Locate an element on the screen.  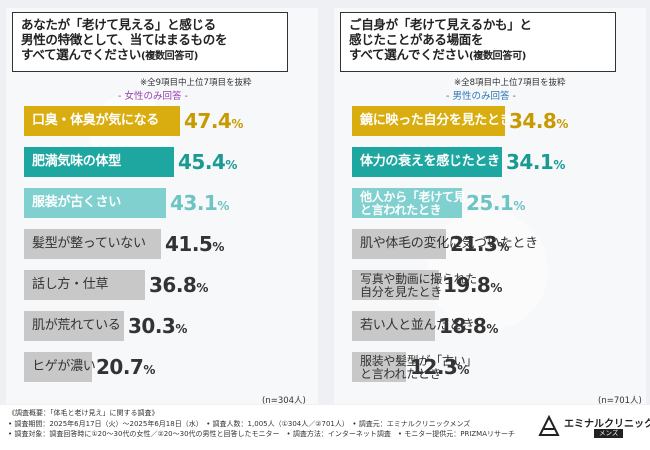
value-number: 25.1 is located at coordinates (490, 203).